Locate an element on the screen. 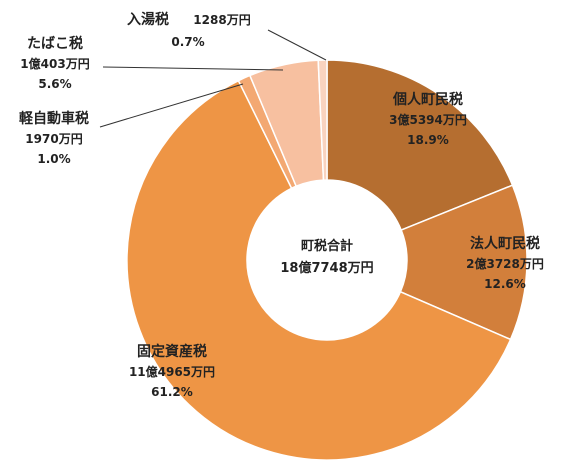 Image resolution: width=573 pixels, height=469 pixels. slice-amount-nyuto: 1288万円 is located at coordinates (221, 20).